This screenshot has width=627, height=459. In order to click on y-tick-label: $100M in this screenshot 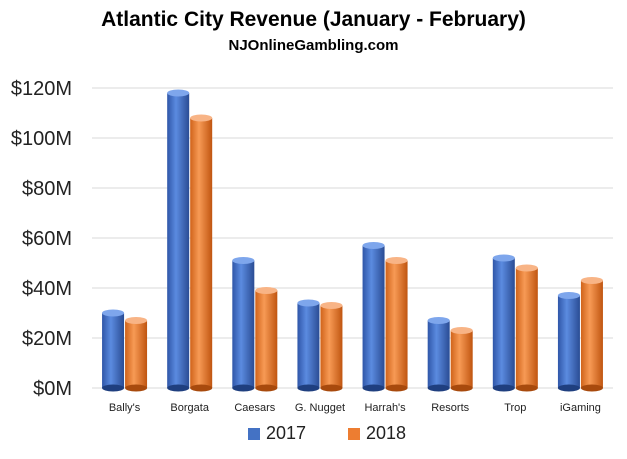, I will do `click(41, 139)`.